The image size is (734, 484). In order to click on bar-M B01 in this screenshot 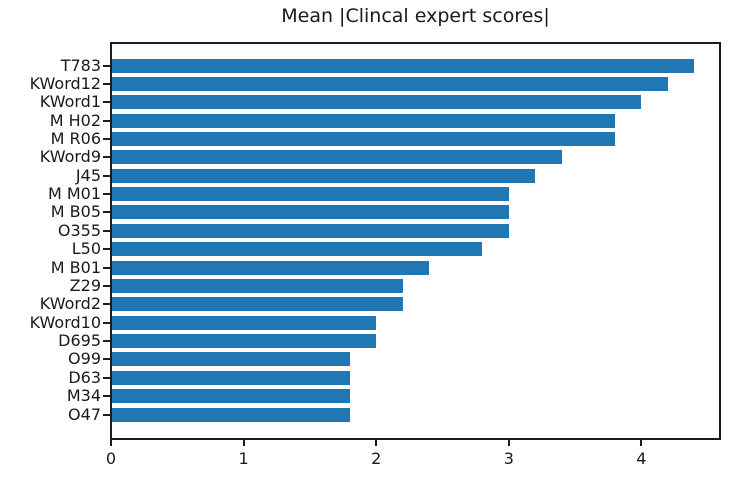, I will do `click(270, 267)`.